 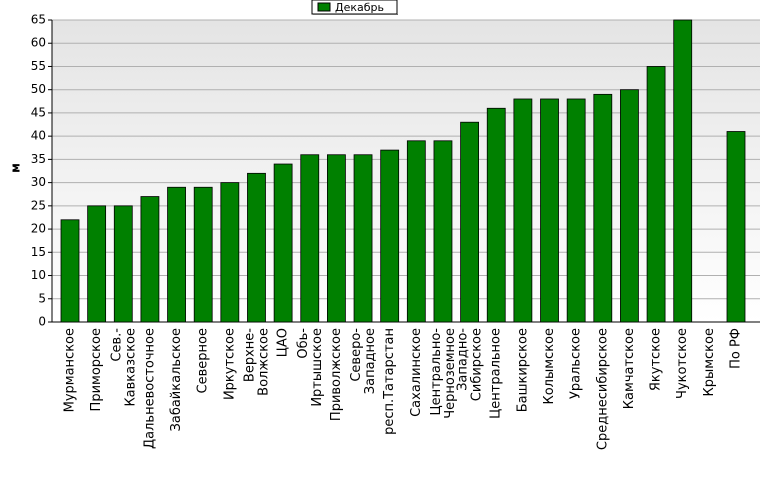 What do you see at coordinates (38, 275) in the screenshot?
I see `y-tick-label: 10` at bounding box center [38, 275].